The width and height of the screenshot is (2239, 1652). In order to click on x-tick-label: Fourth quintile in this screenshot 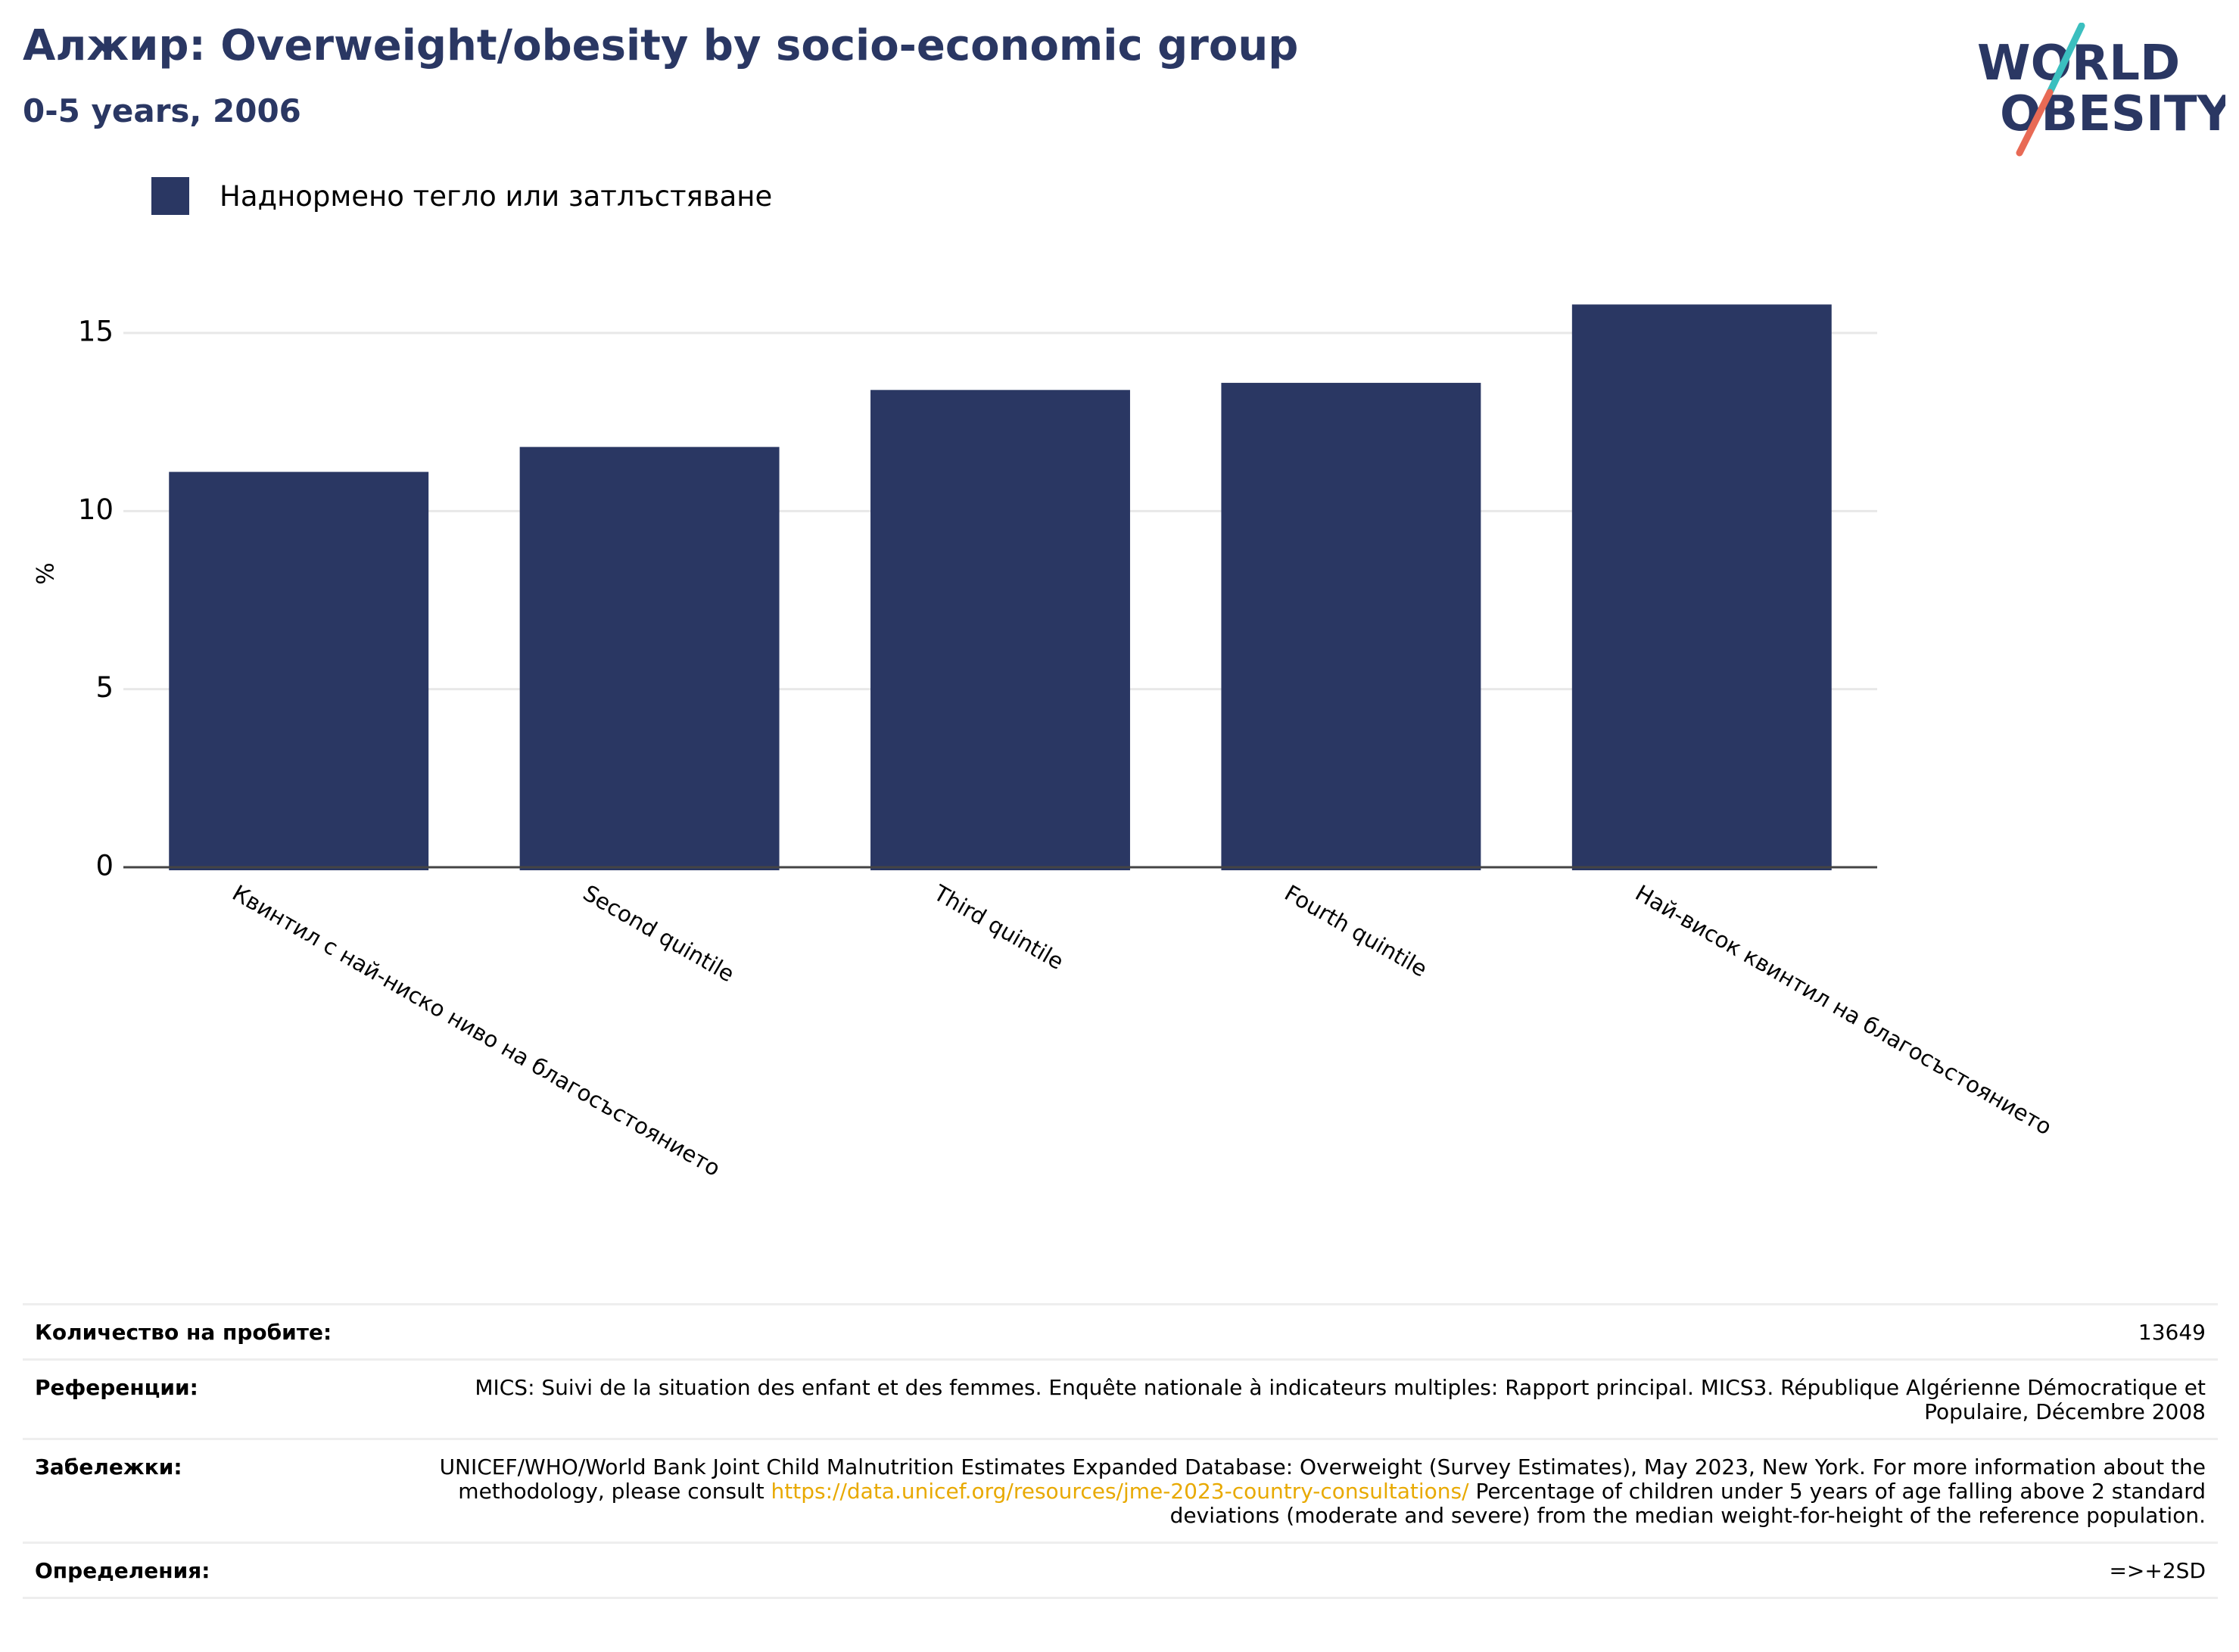, I will do `click(1356, 931)`.